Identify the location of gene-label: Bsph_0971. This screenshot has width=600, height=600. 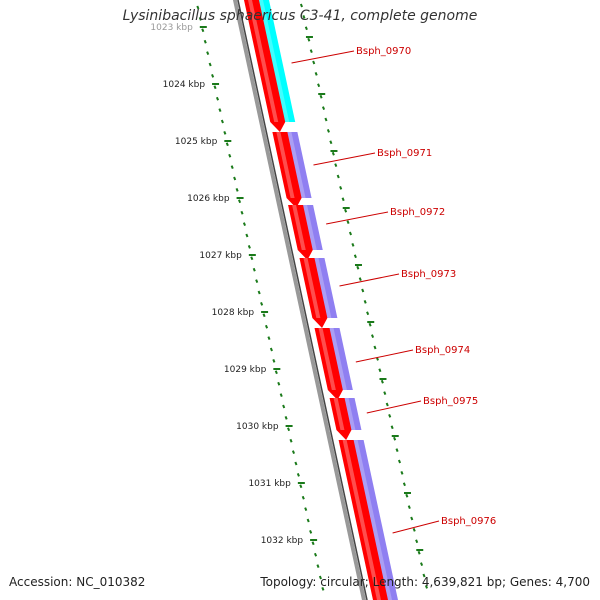
(404, 153).